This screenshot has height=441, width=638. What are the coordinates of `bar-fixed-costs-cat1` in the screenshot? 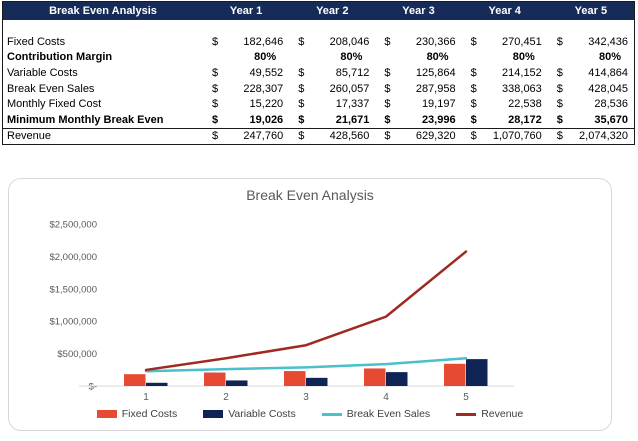 It's located at (135, 380).